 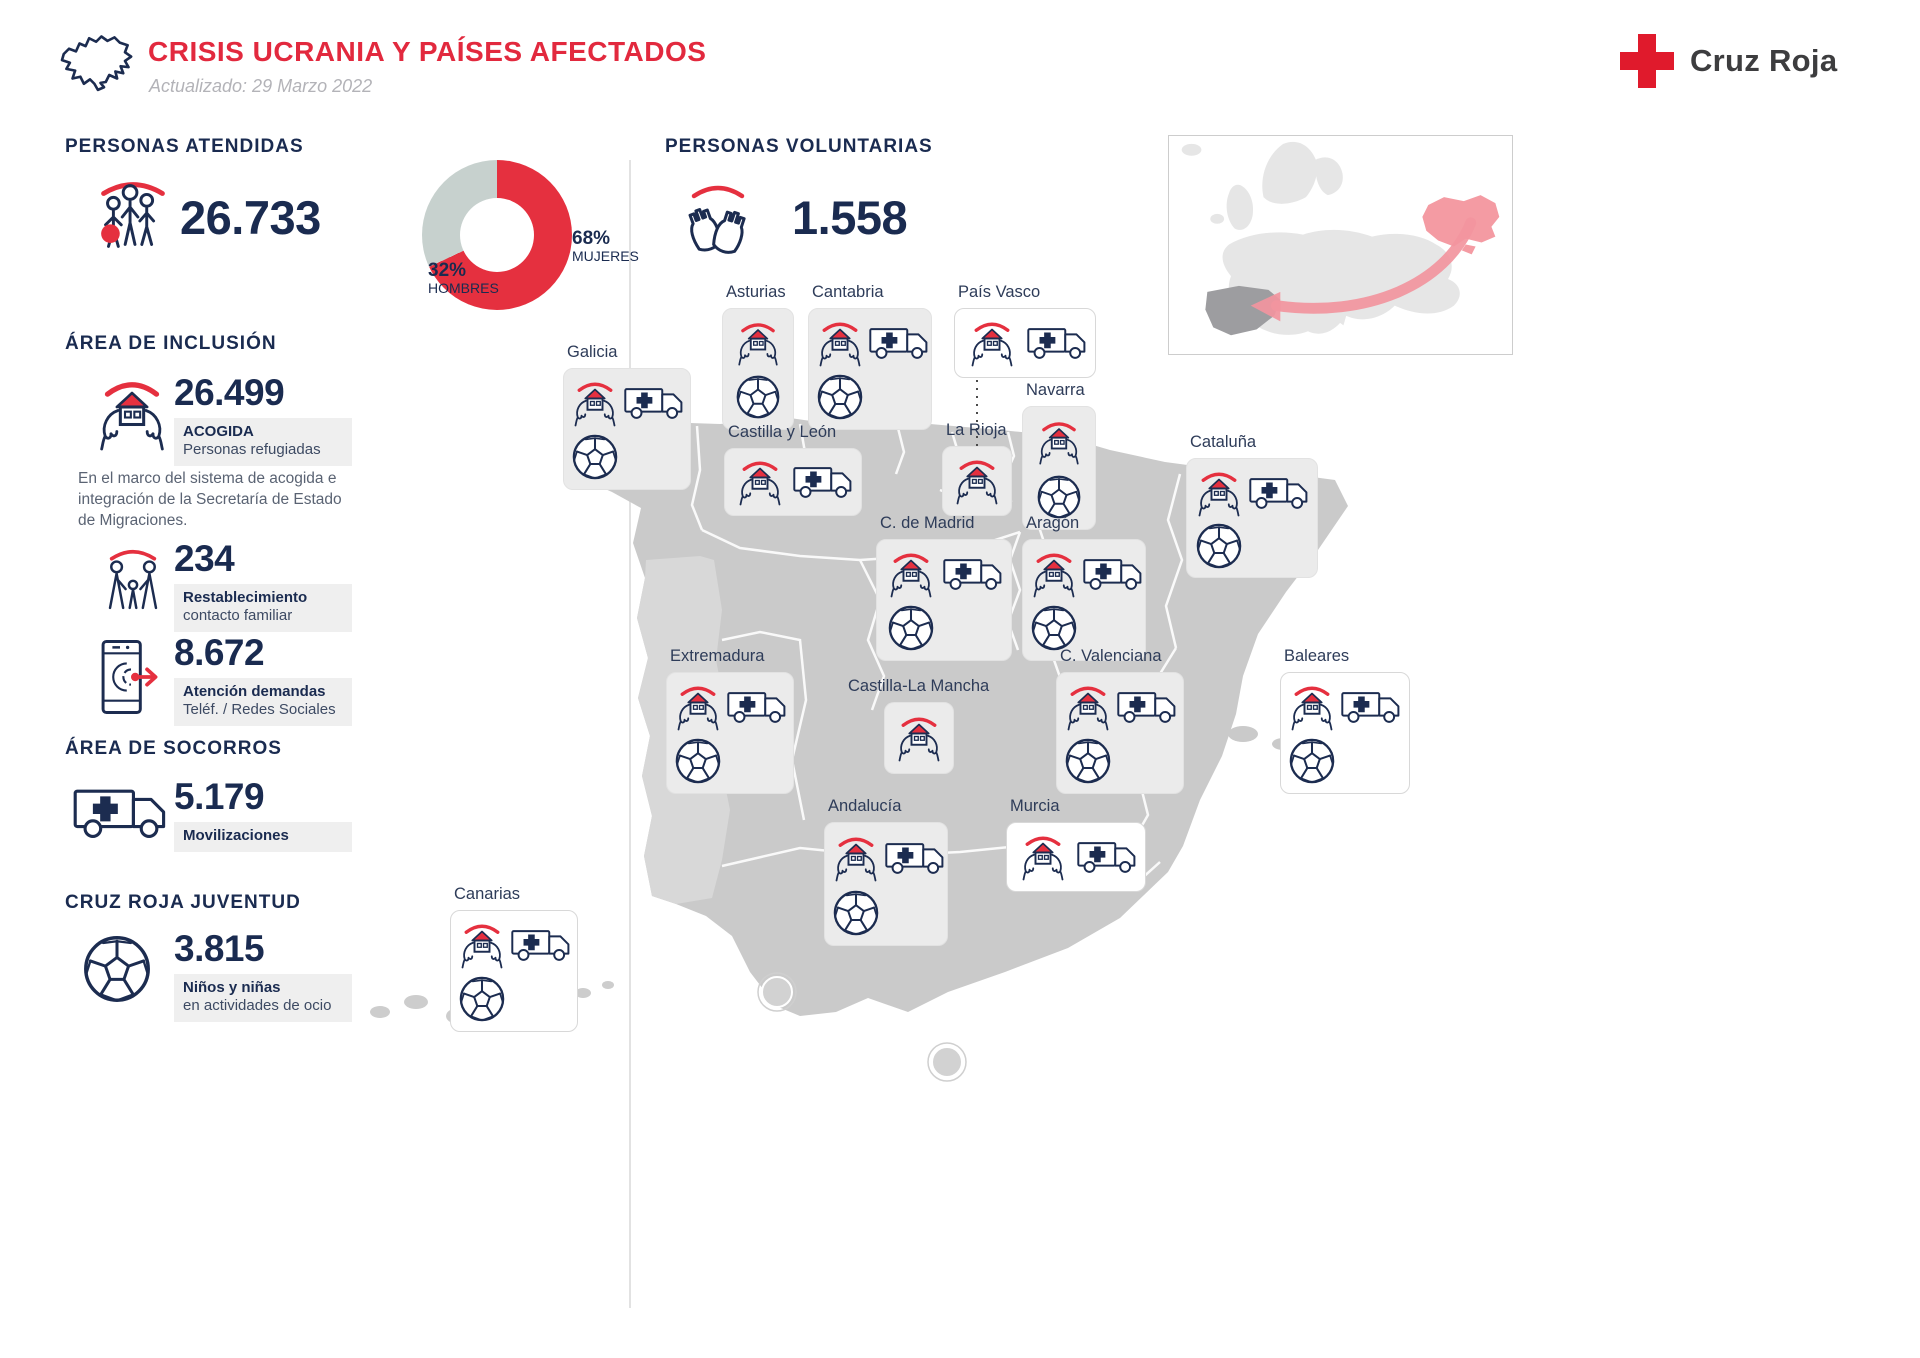 I want to click on region-card-baleares, so click(x=1345, y=733).